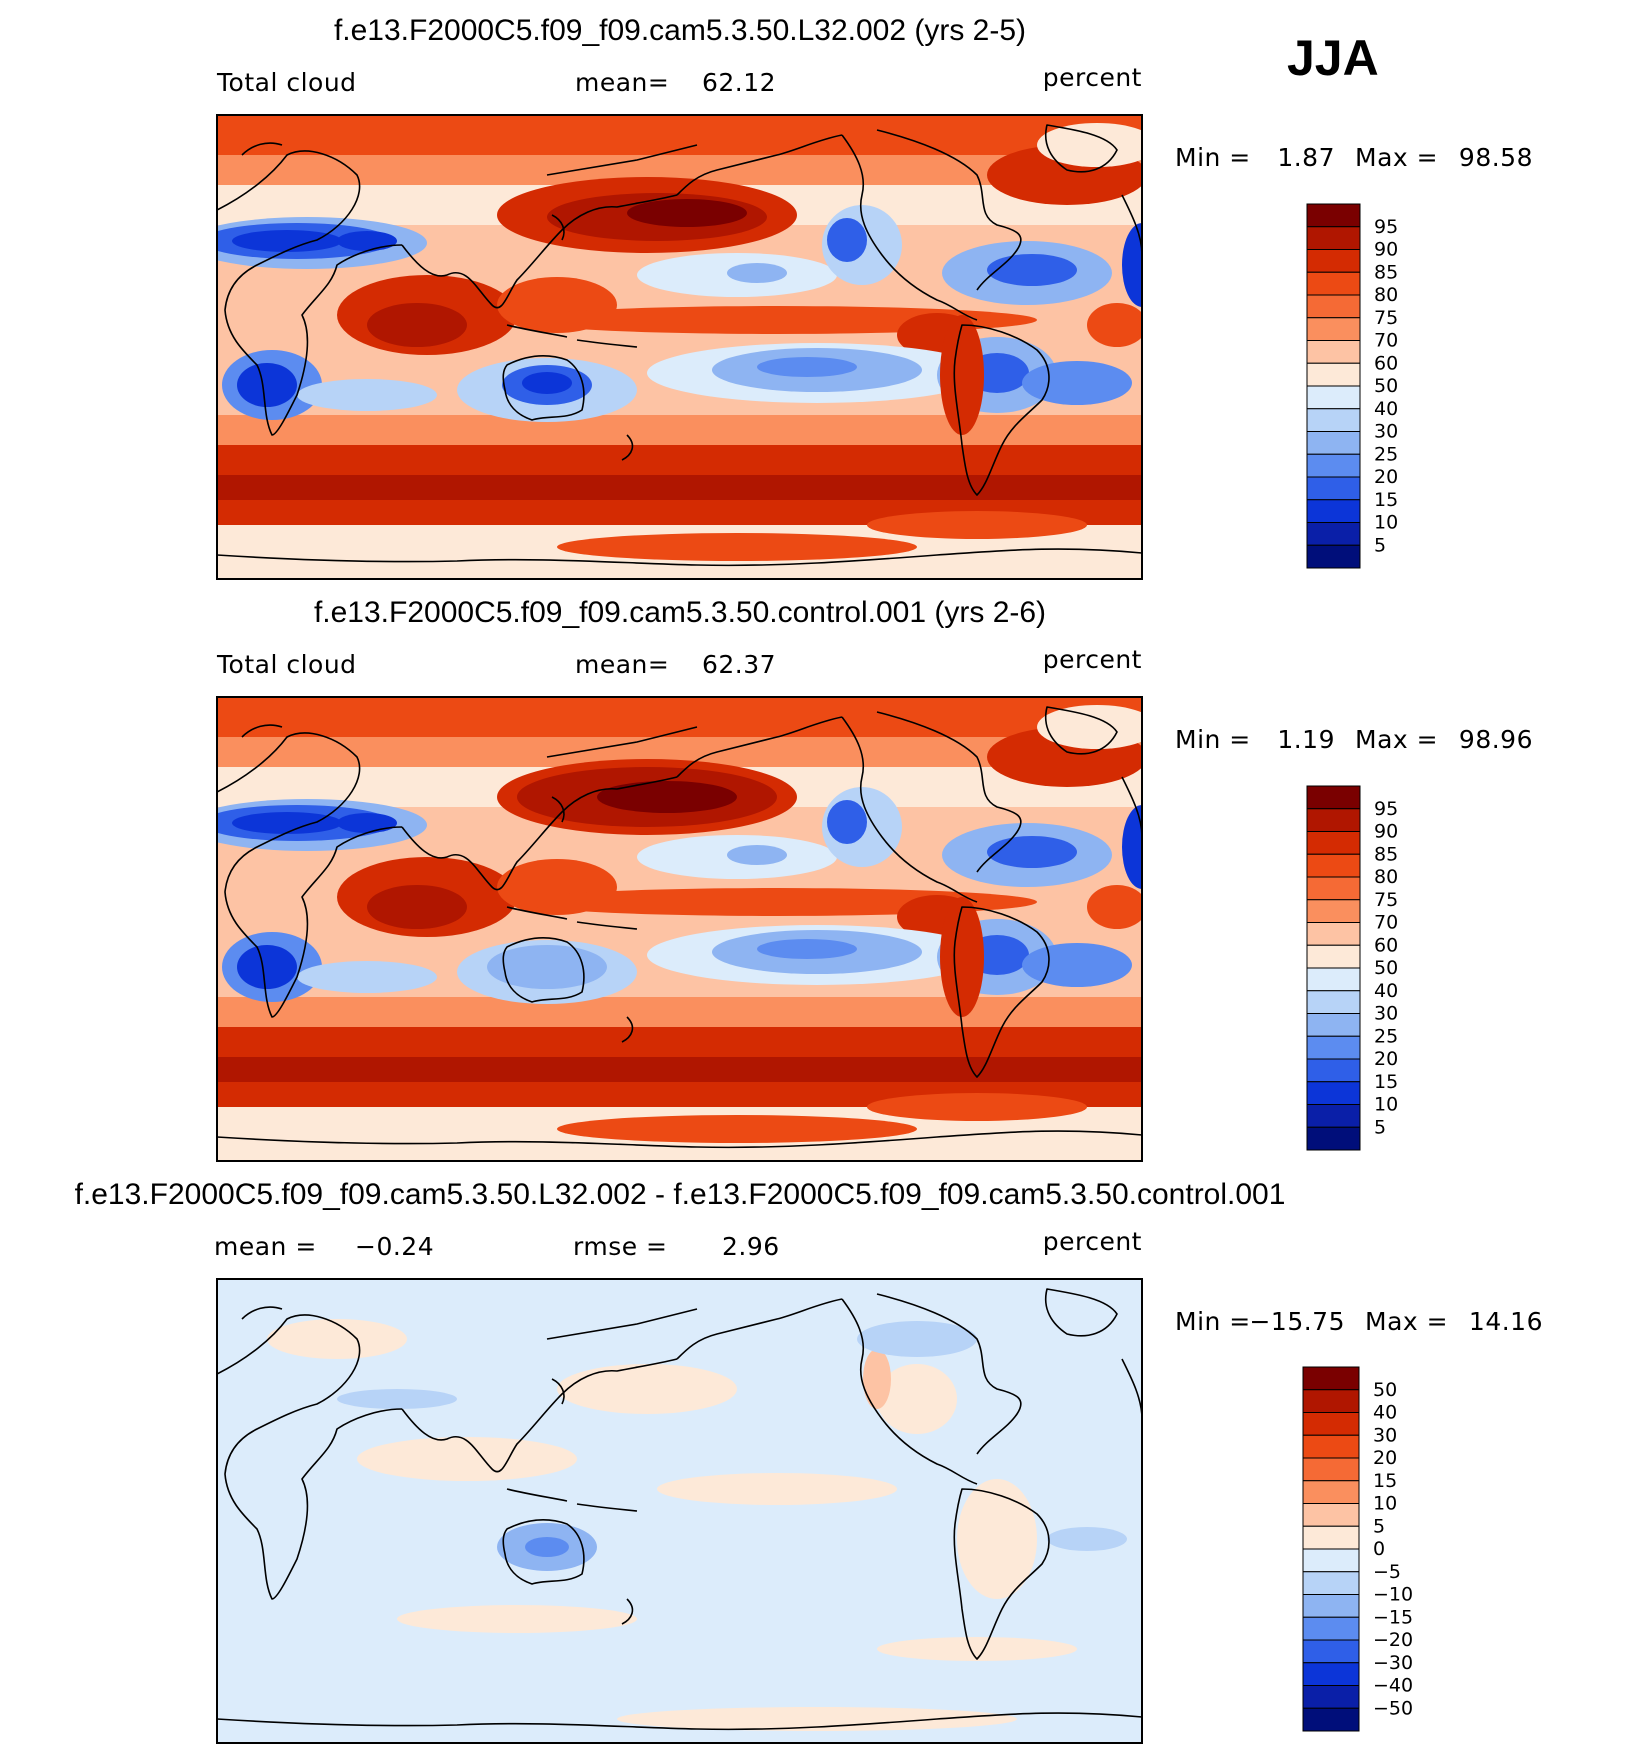 The image size is (1649, 1747). Describe the element at coordinates (1393, 1595) in the screenshot. I see `colorbar-tick-label: −10` at that location.